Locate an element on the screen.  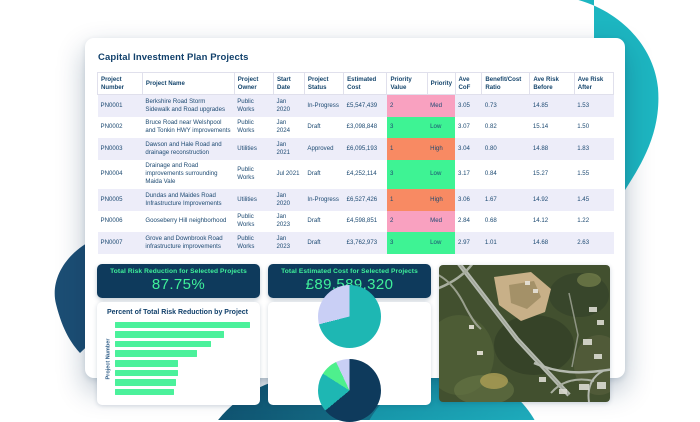
cell-number: PN0004 is located at coordinates (111, 174).